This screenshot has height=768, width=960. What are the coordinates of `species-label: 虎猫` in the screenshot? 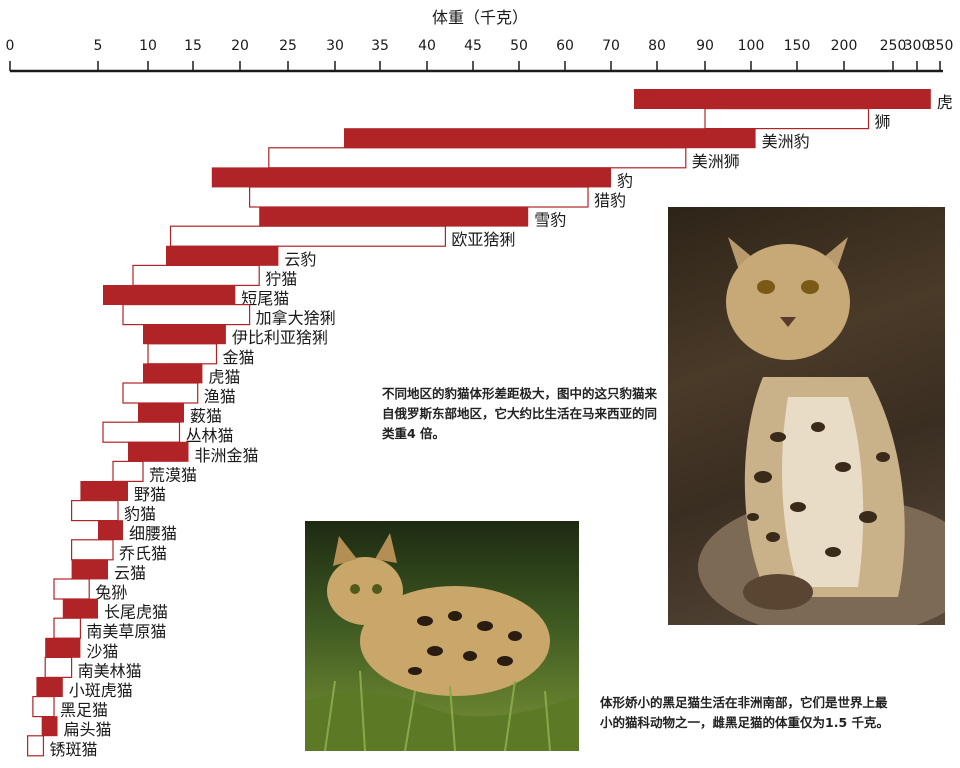 It's located at (224, 376).